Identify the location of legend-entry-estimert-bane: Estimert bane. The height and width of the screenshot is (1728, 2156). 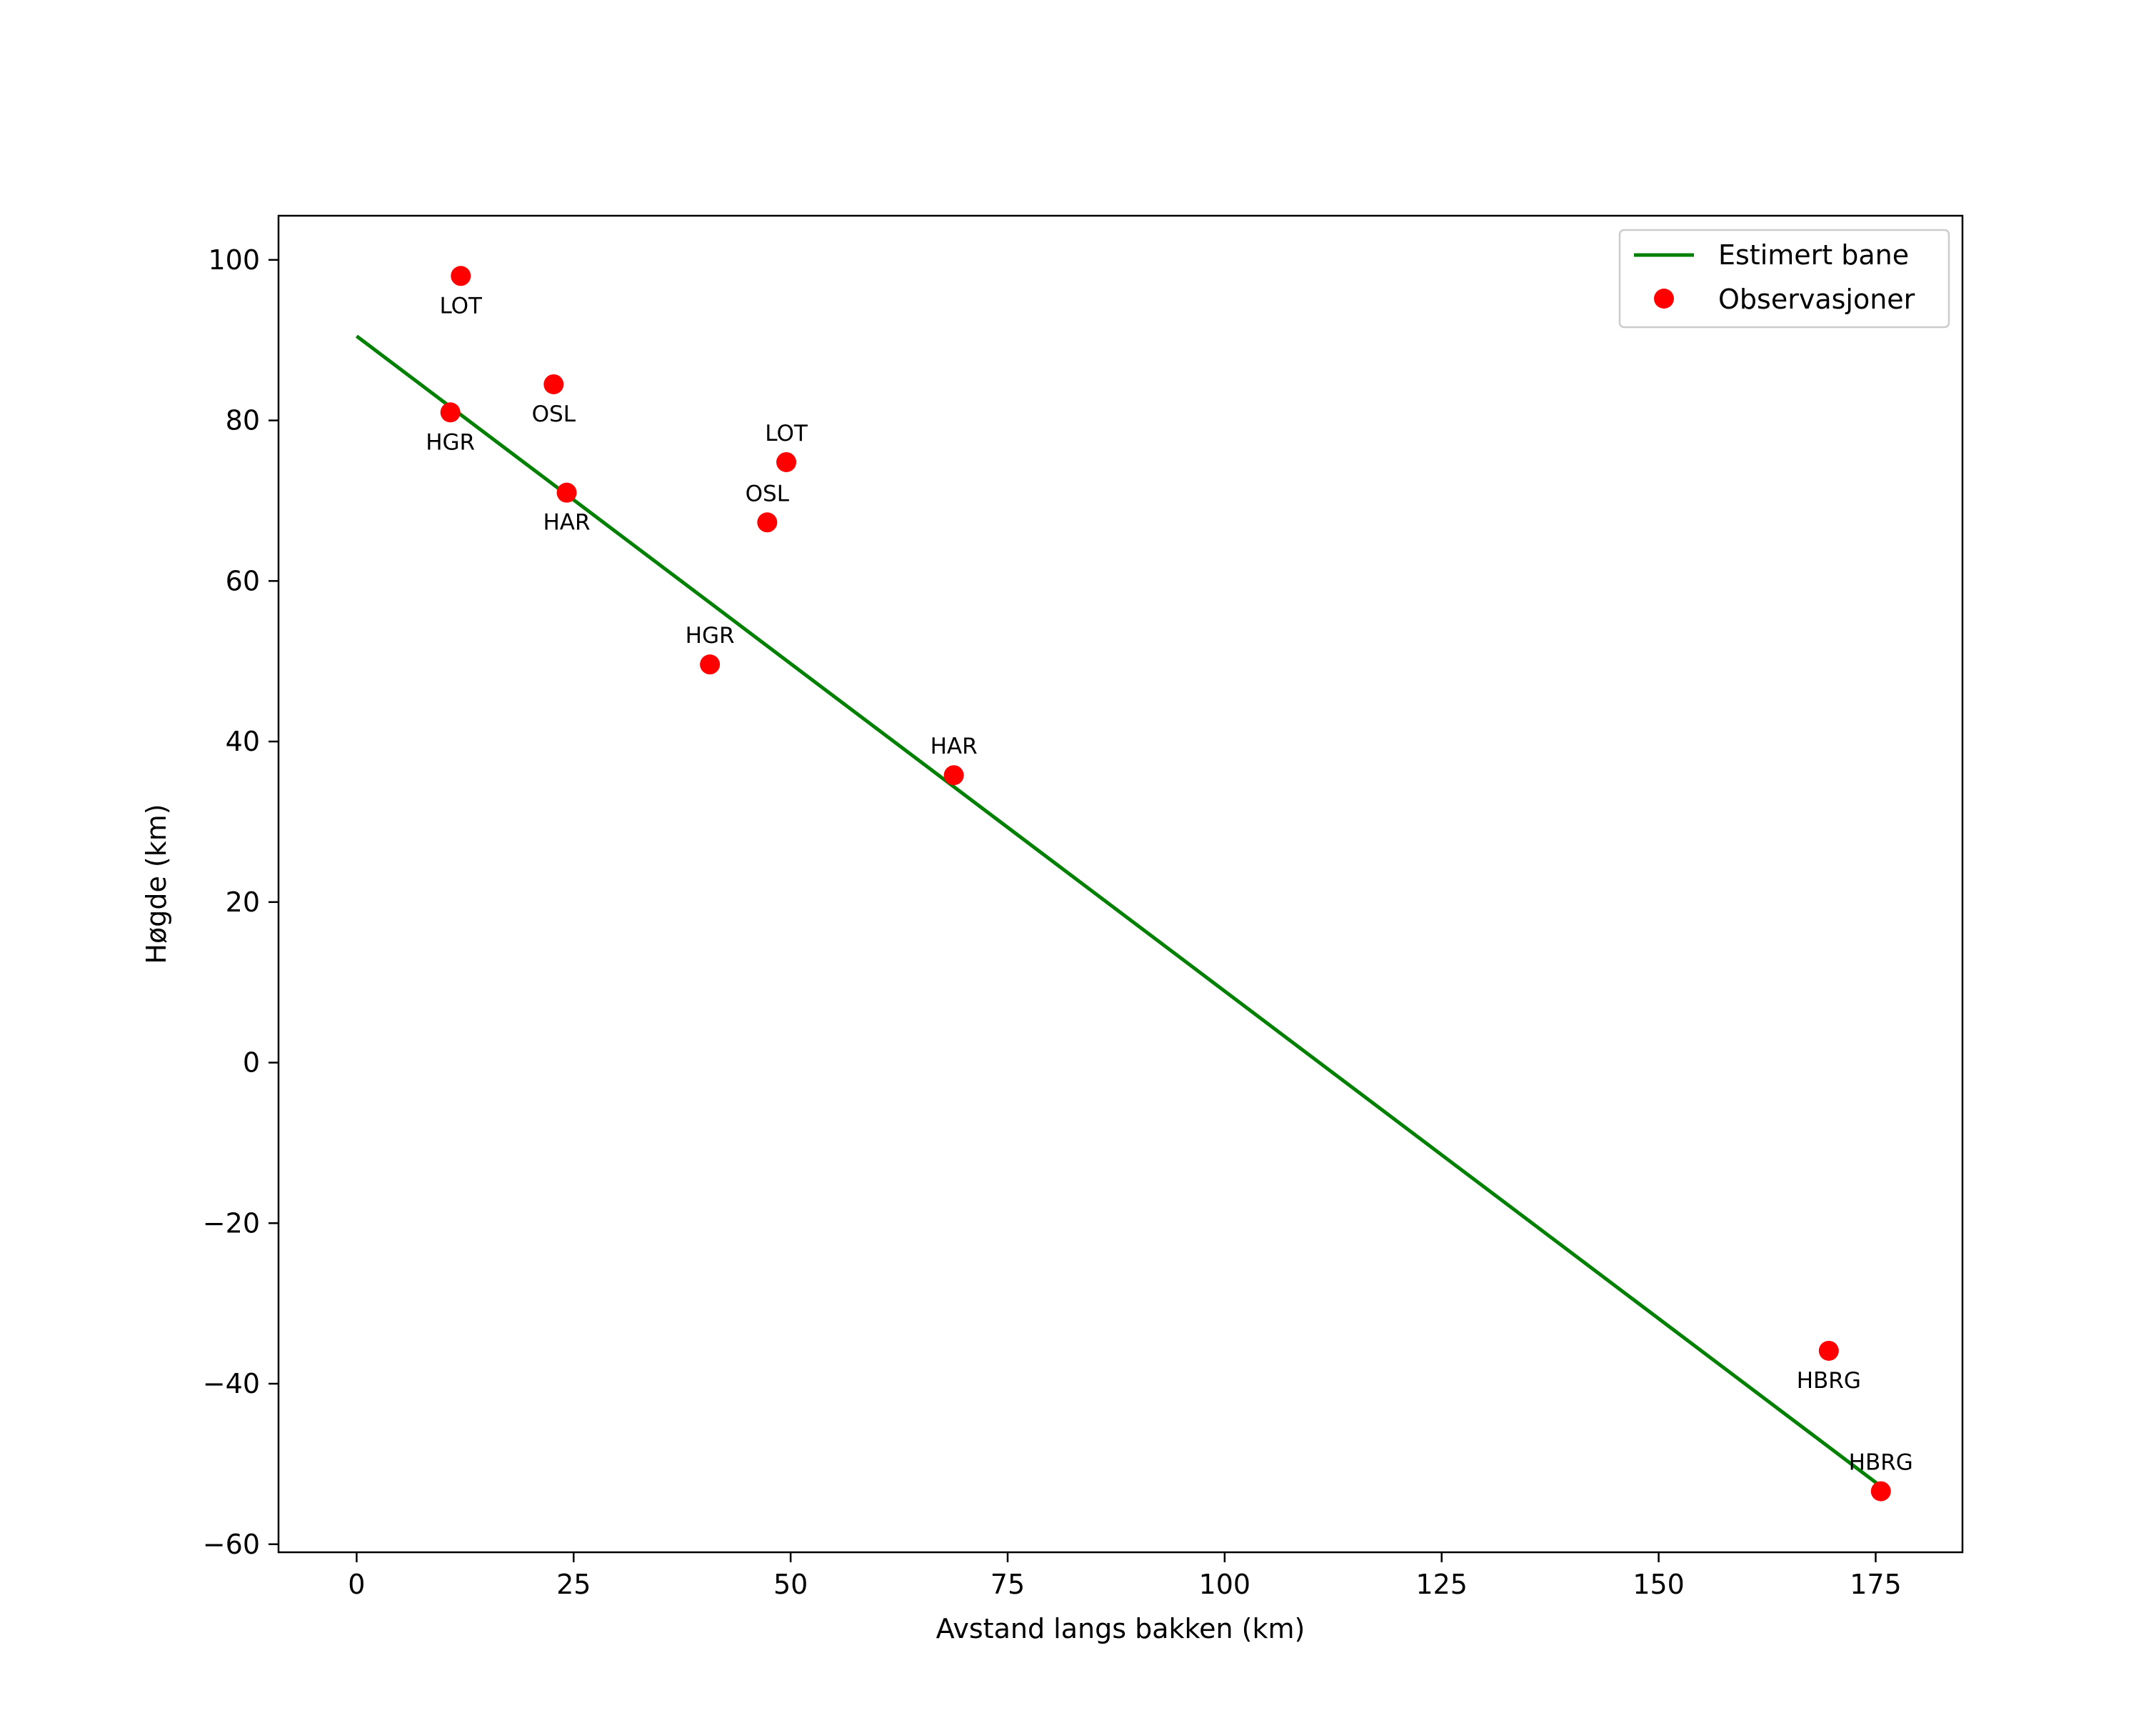
(1814, 255).